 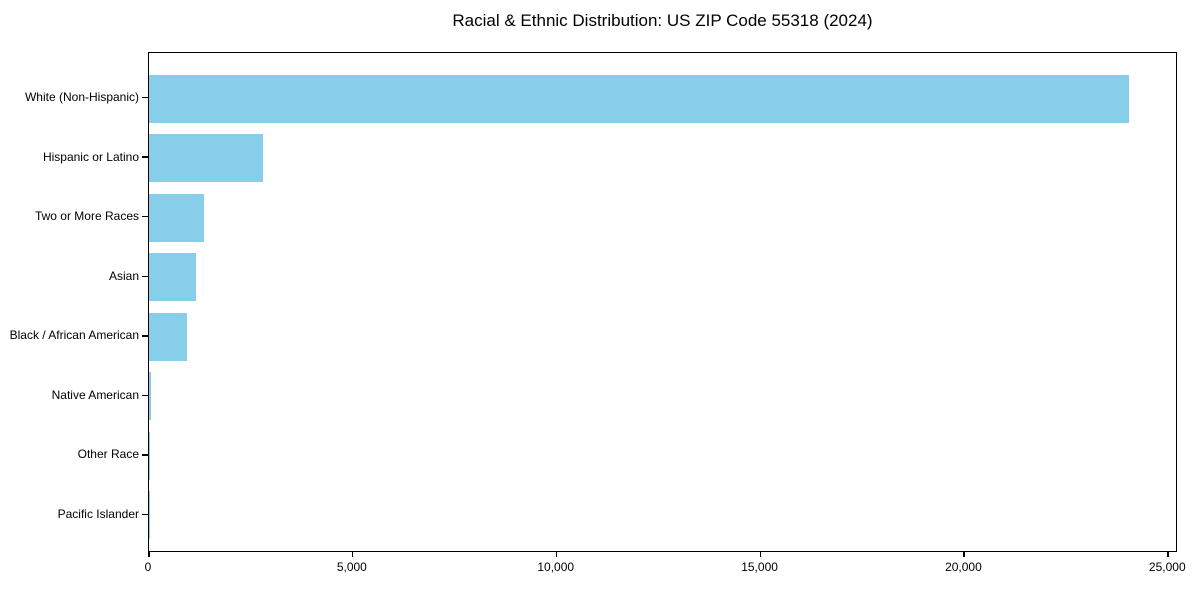 I want to click on bar-asian, so click(x=173, y=277).